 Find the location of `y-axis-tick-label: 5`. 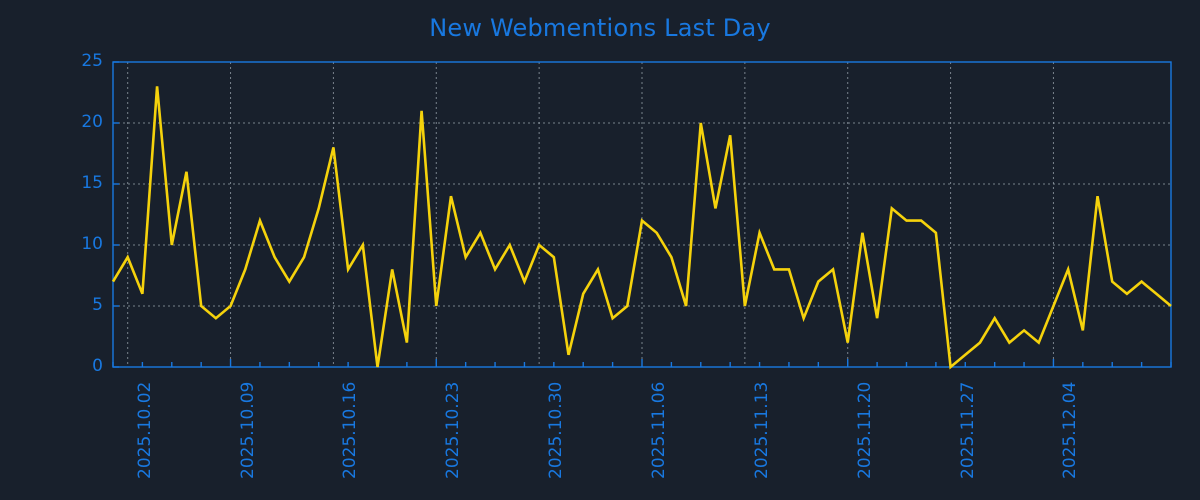

y-axis-tick-label: 5 is located at coordinates (97, 305).